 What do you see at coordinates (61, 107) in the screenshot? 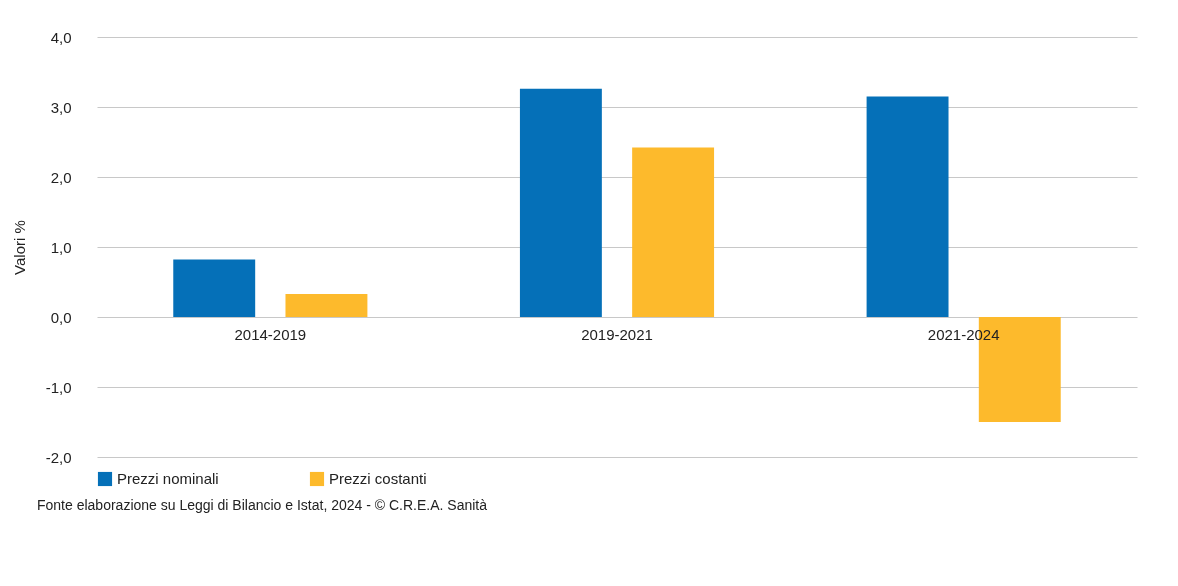
I see `y-tick-label: 3,0` at bounding box center [61, 107].